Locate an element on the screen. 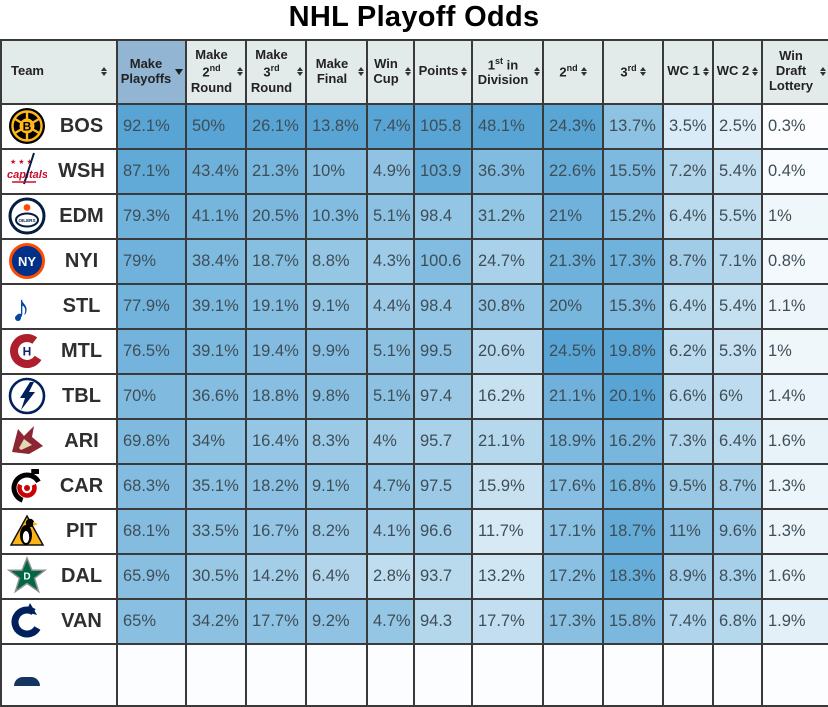 This screenshot has width=828, height=707. team-logo-wsh-icon: ★ ★ ★capitals is located at coordinates (27, 171).